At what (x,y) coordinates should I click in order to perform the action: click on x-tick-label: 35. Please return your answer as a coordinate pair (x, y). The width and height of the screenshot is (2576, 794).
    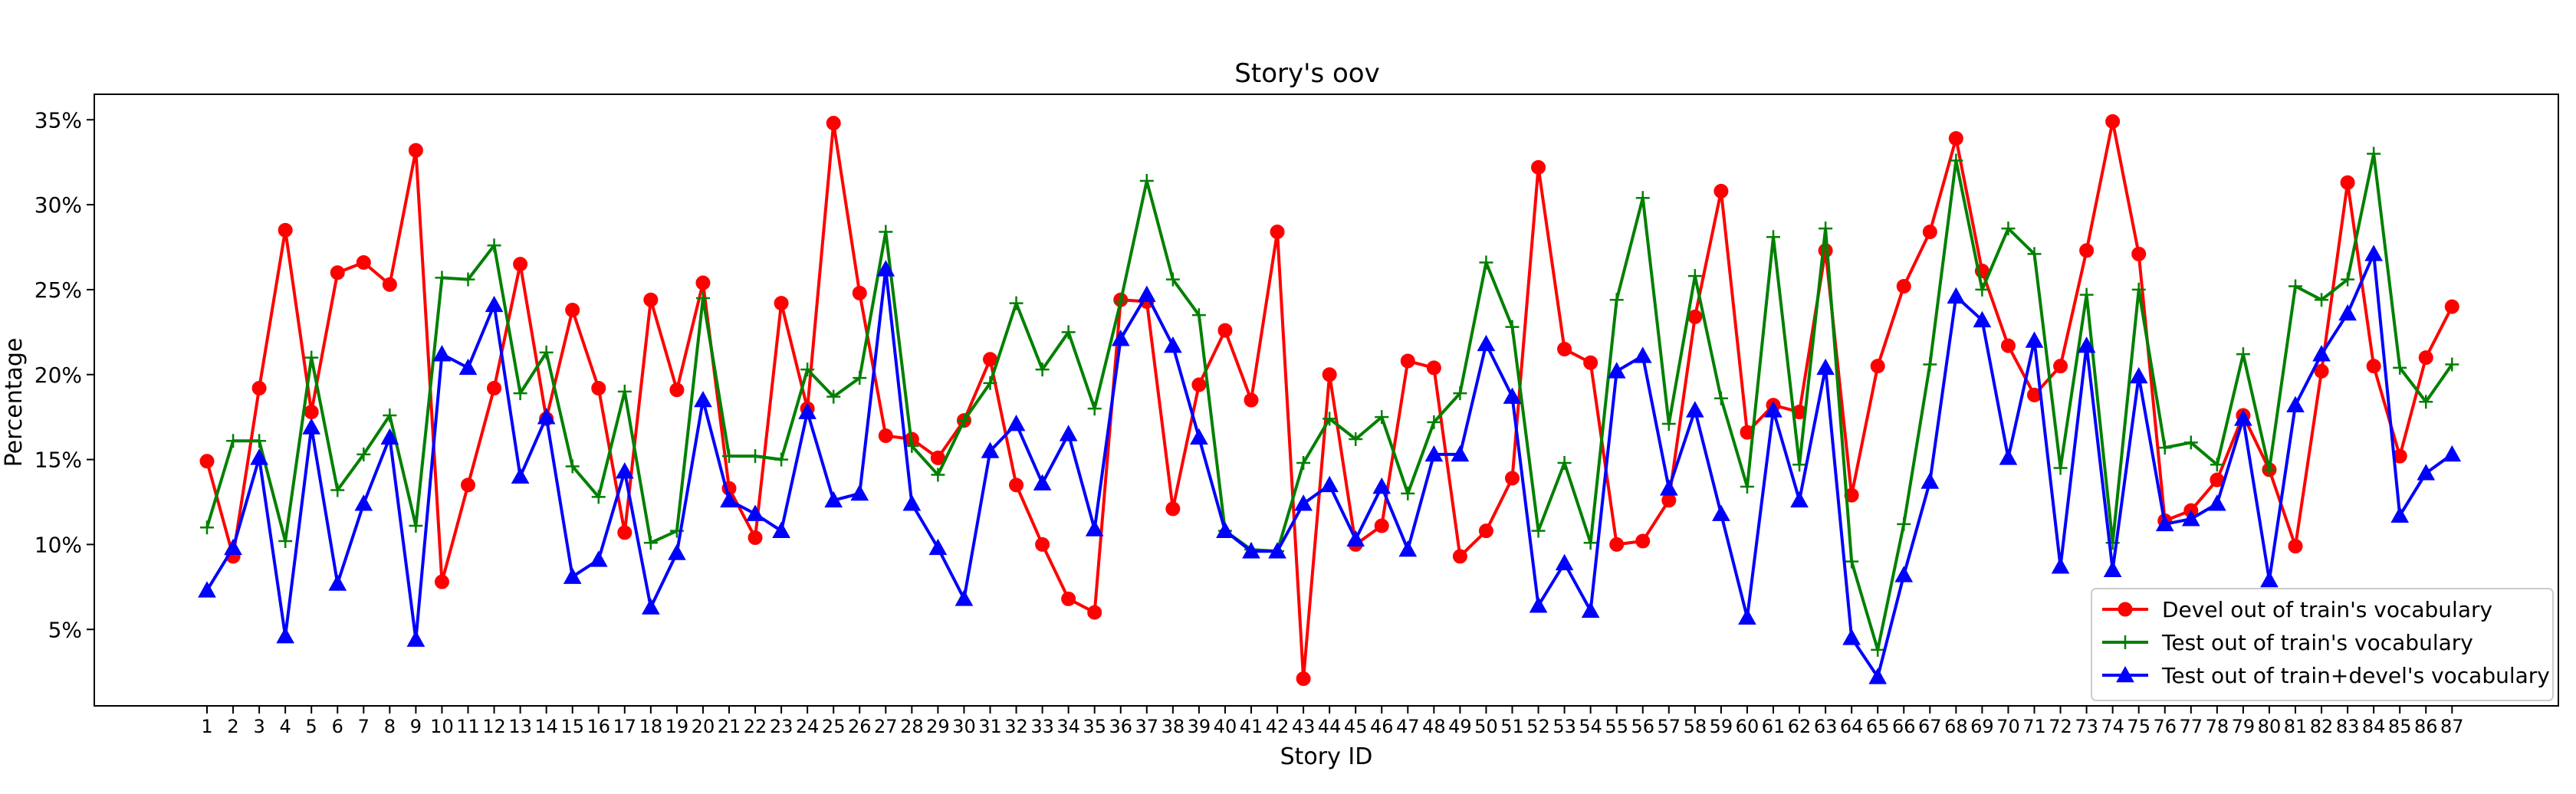
    Looking at the image, I should click on (1095, 726).